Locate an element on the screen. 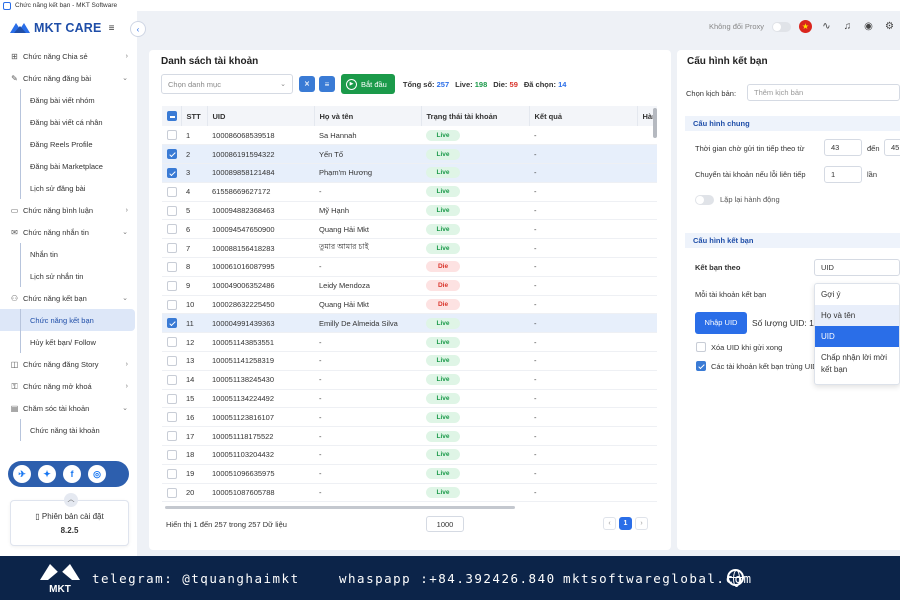 This screenshot has height=600, width=900. vietnam-flag-icon: ★ is located at coordinates (805, 26).